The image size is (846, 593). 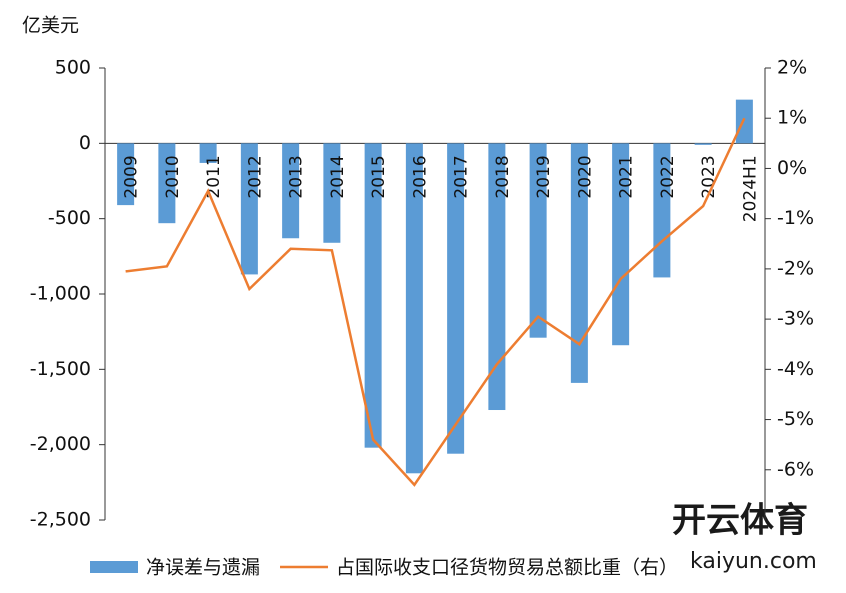 I want to click on x-tick-label: 2010, so click(x=173, y=176).